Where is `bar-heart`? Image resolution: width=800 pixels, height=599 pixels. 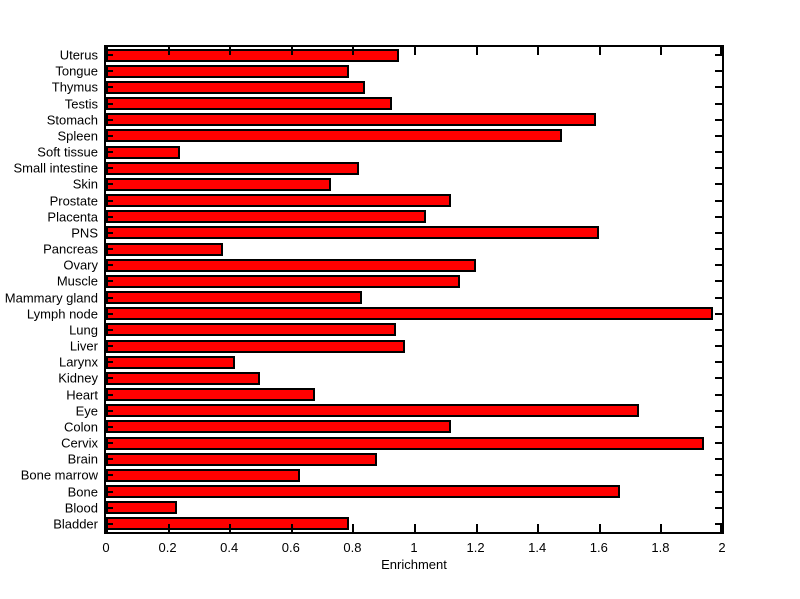
bar-heart is located at coordinates (211, 395).